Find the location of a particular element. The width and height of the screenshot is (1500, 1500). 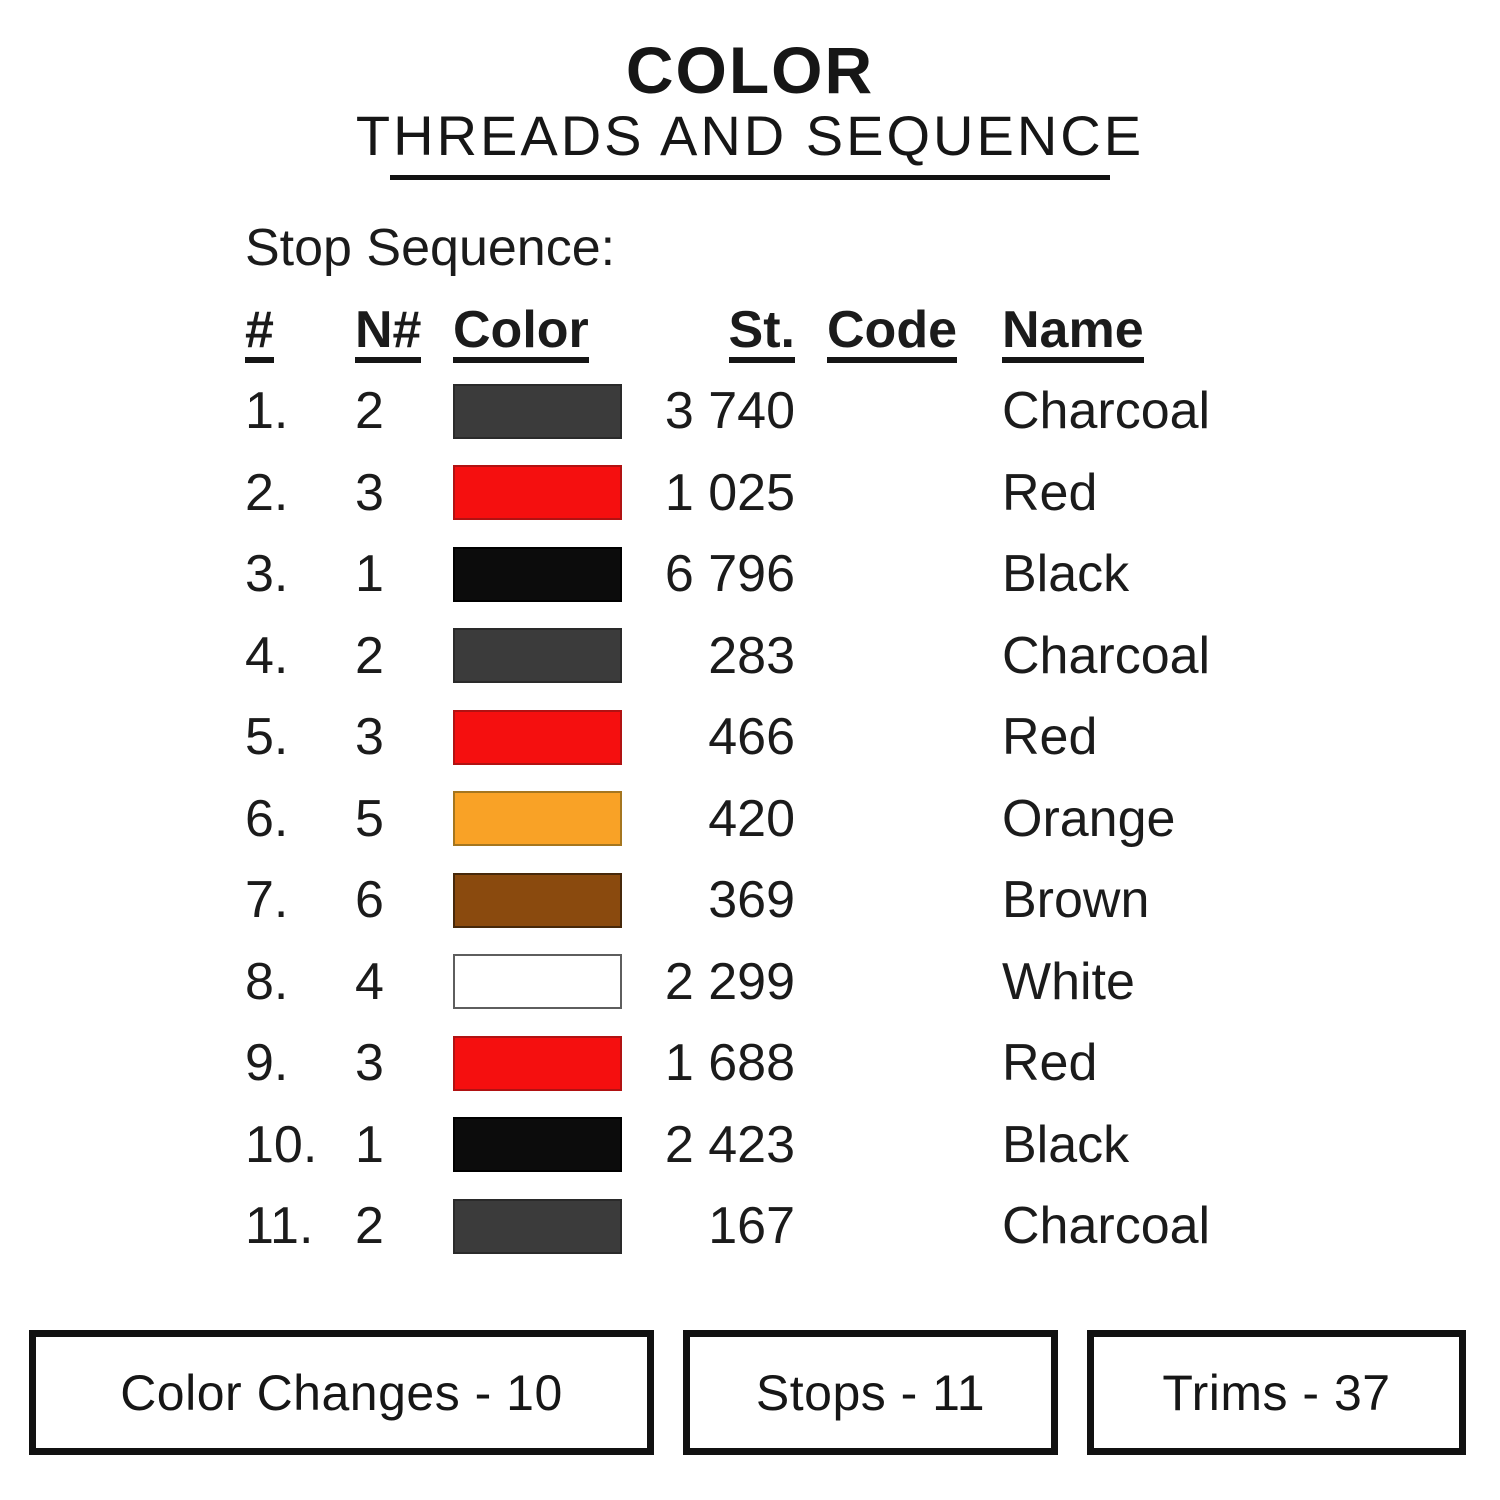

row-number: 10. is located at coordinates (281, 1144).